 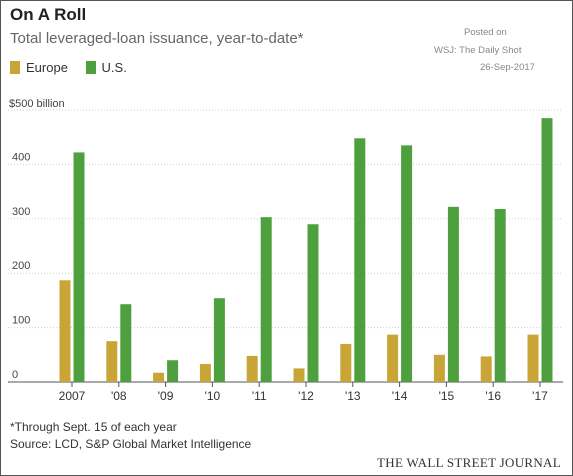 What do you see at coordinates (469, 462) in the screenshot?
I see `publisher-logo: THE WALL STREET JOURNAL` at bounding box center [469, 462].